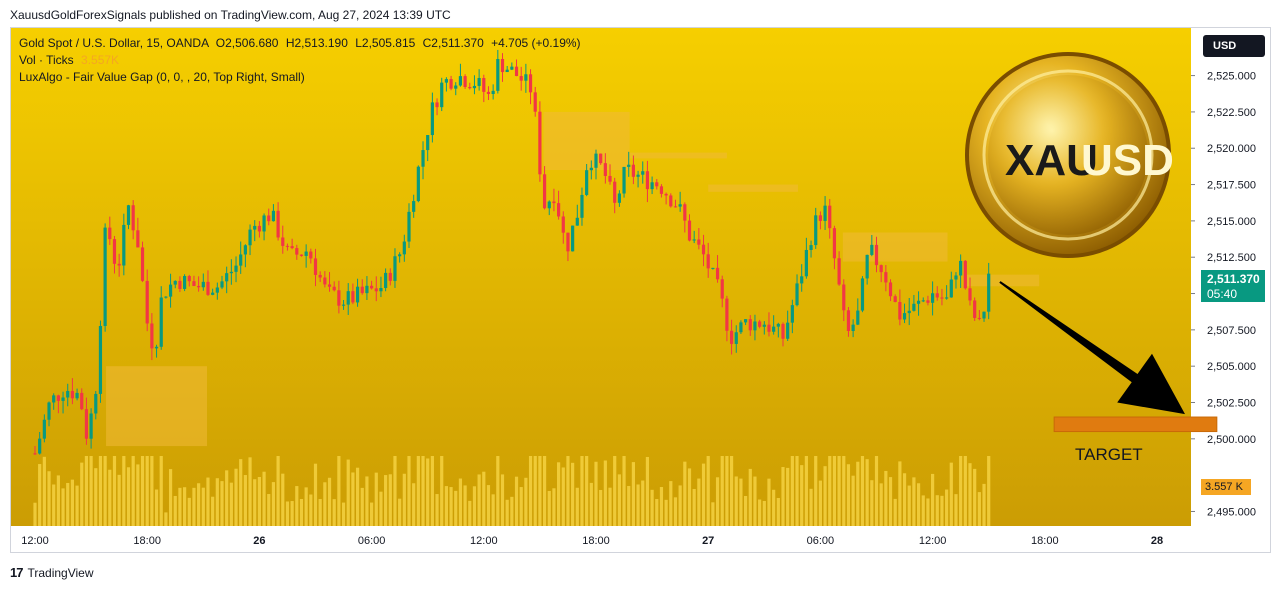  What do you see at coordinates (1127, 160) in the screenshot?
I see `logo-text-right: USD` at bounding box center [1127, 160].